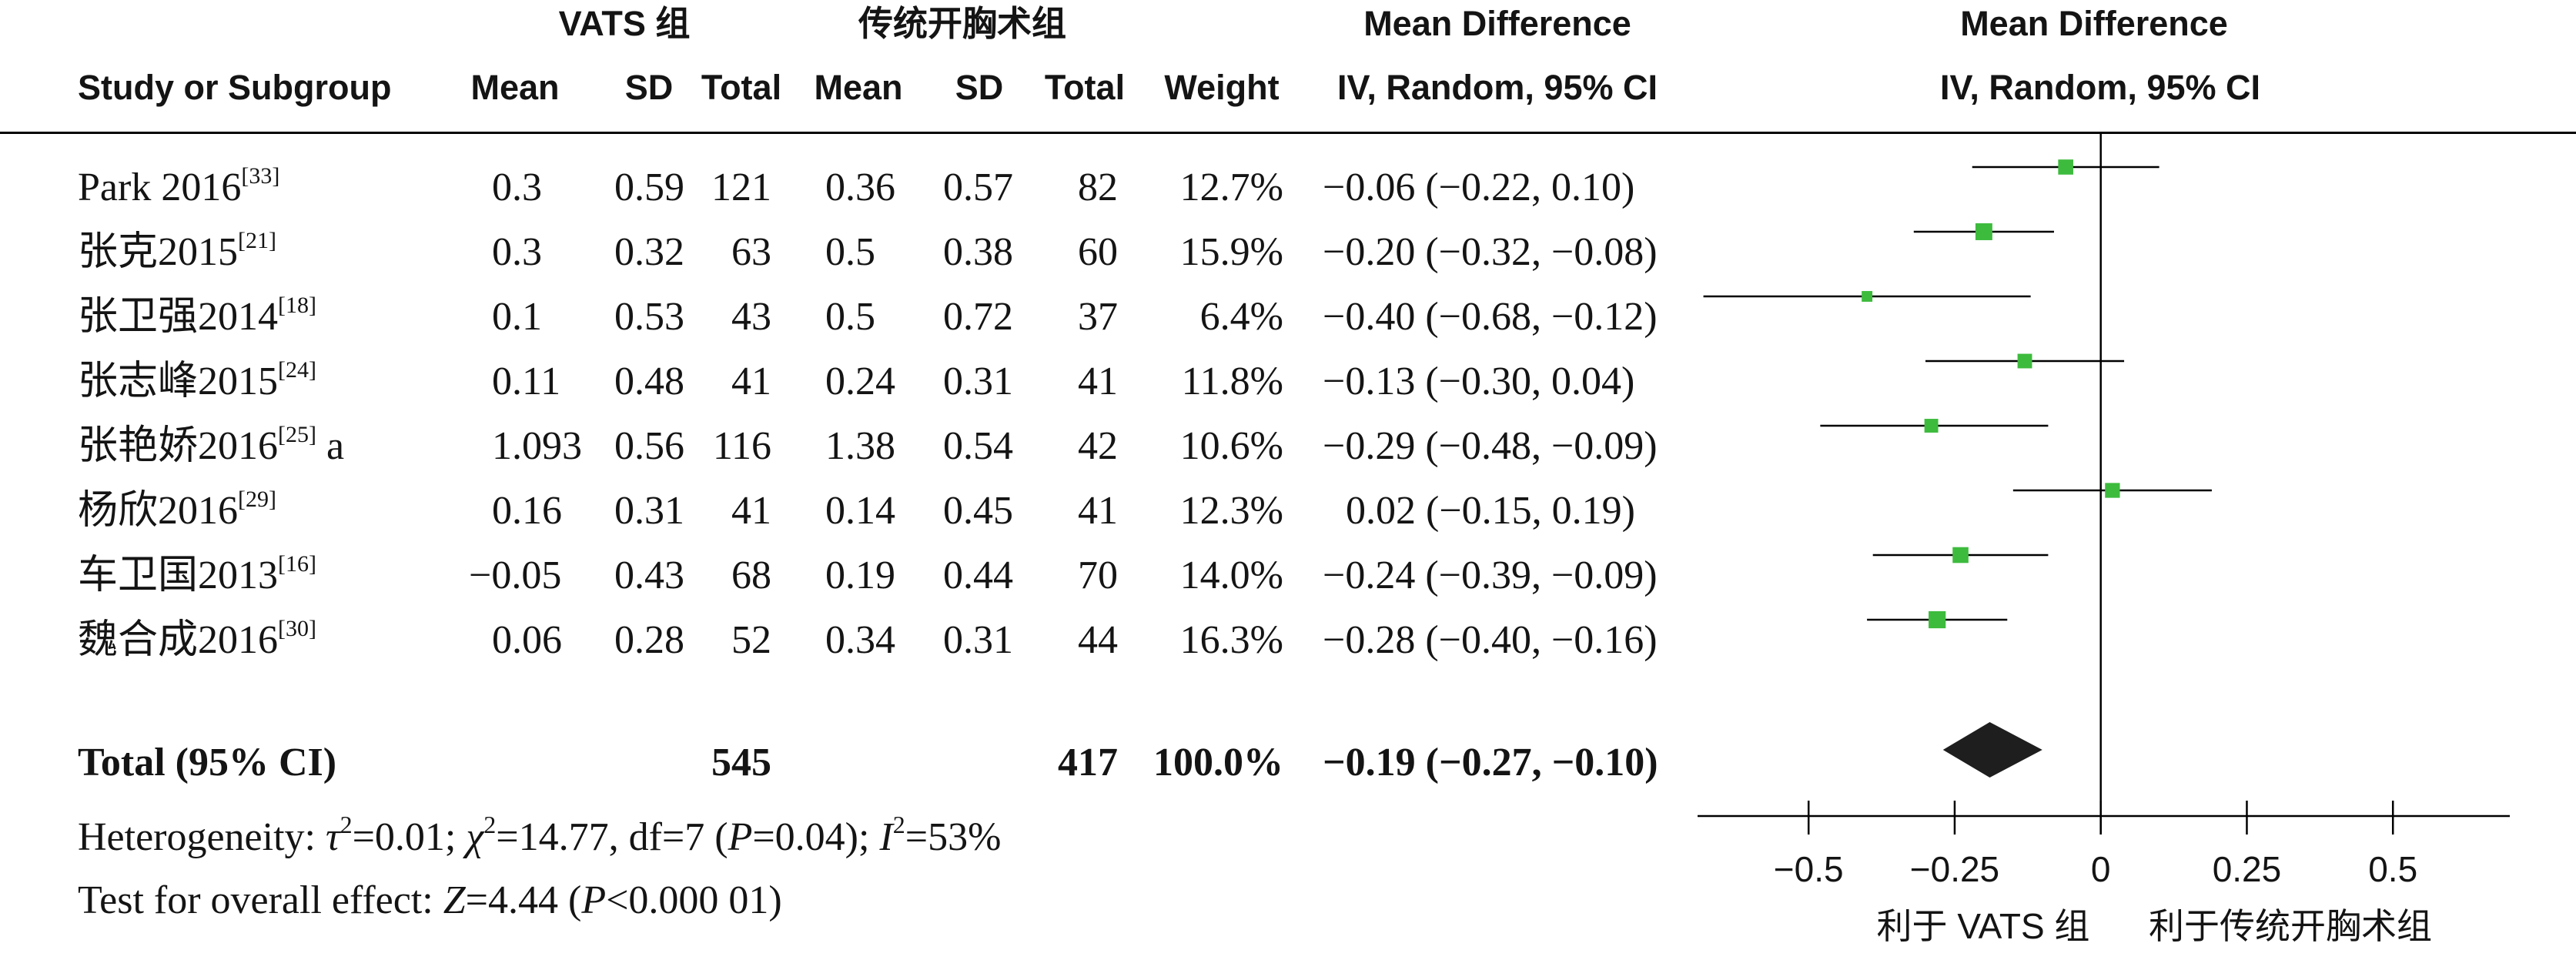 The image size is (2576, 970). Describe the element at coordinates (978, 188) in the screenshot. I see `open-sd-cell: 0.57` at that location.